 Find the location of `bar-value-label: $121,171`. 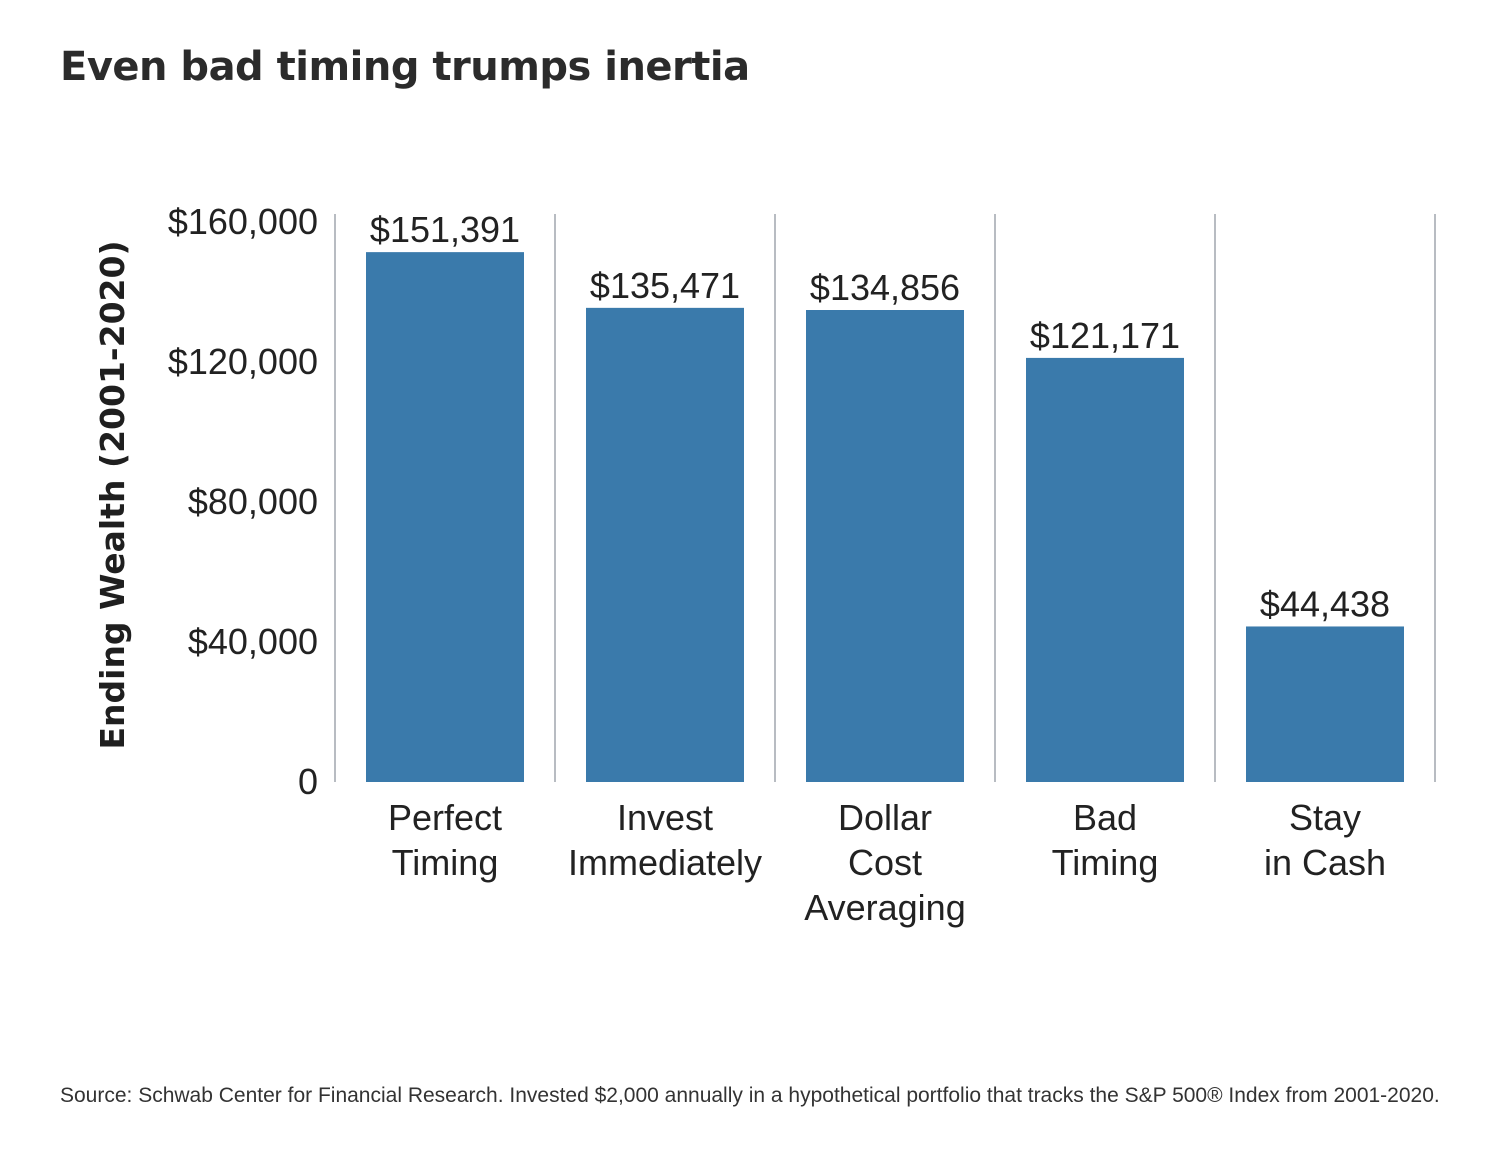

bar-value-label: $121,171 is located at coordinates (1105, 335).